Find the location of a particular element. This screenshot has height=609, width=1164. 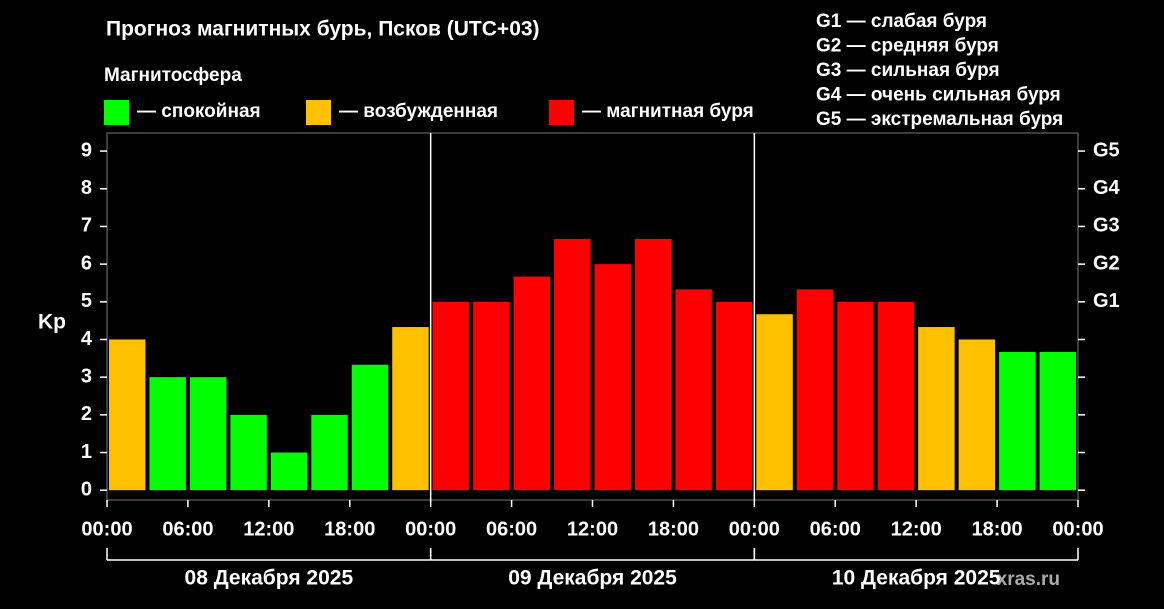

y-tick-label: 5 is located at coordinates (86, 301).